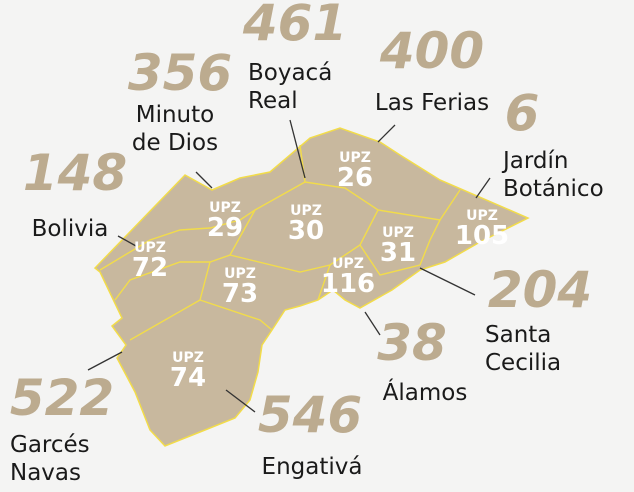 The height and width of the screenshot is (492, 634). Describe the element at coordinates (188, 378) in the screenshot. I see `upz-code: 74` at that location.